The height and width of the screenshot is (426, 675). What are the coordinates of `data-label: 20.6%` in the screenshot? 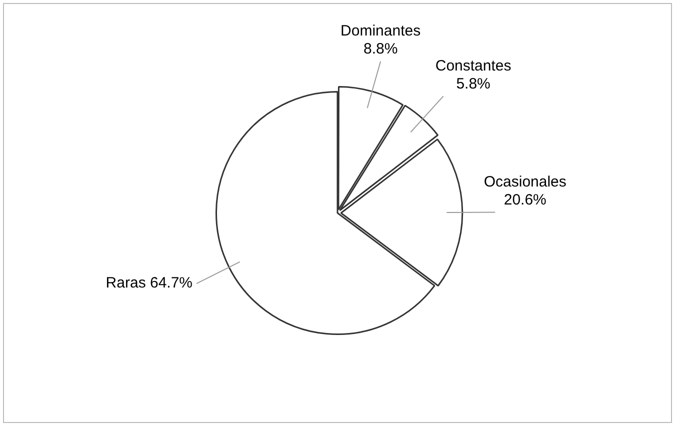 It's located at (525, 199).